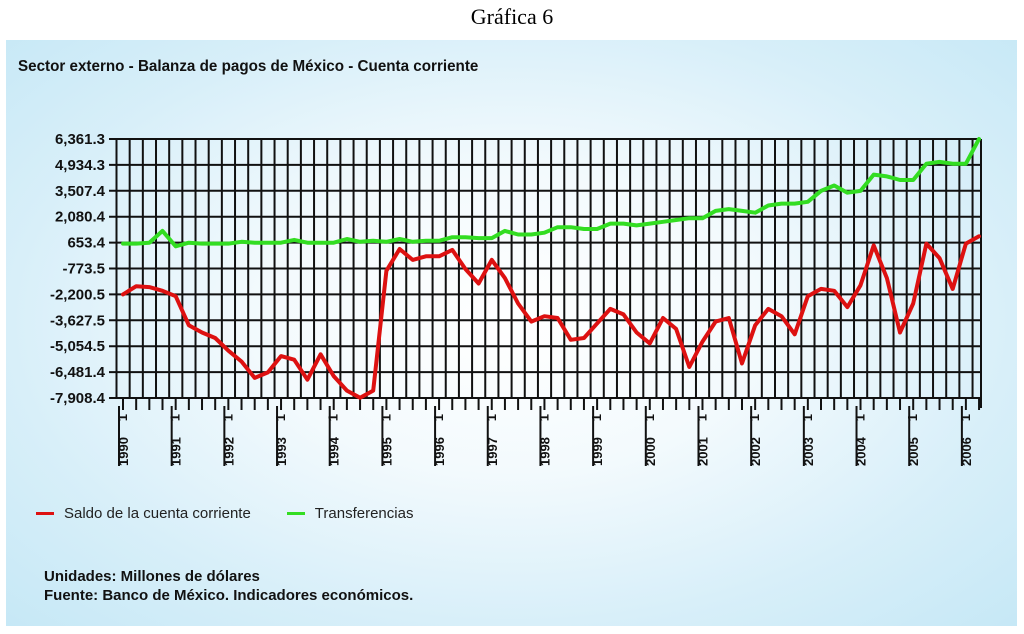  What do you see at coordinates (80, 217) in the screenshot?
I see `y-tick-label: 2,080.4` at bounding box center [80, 217].